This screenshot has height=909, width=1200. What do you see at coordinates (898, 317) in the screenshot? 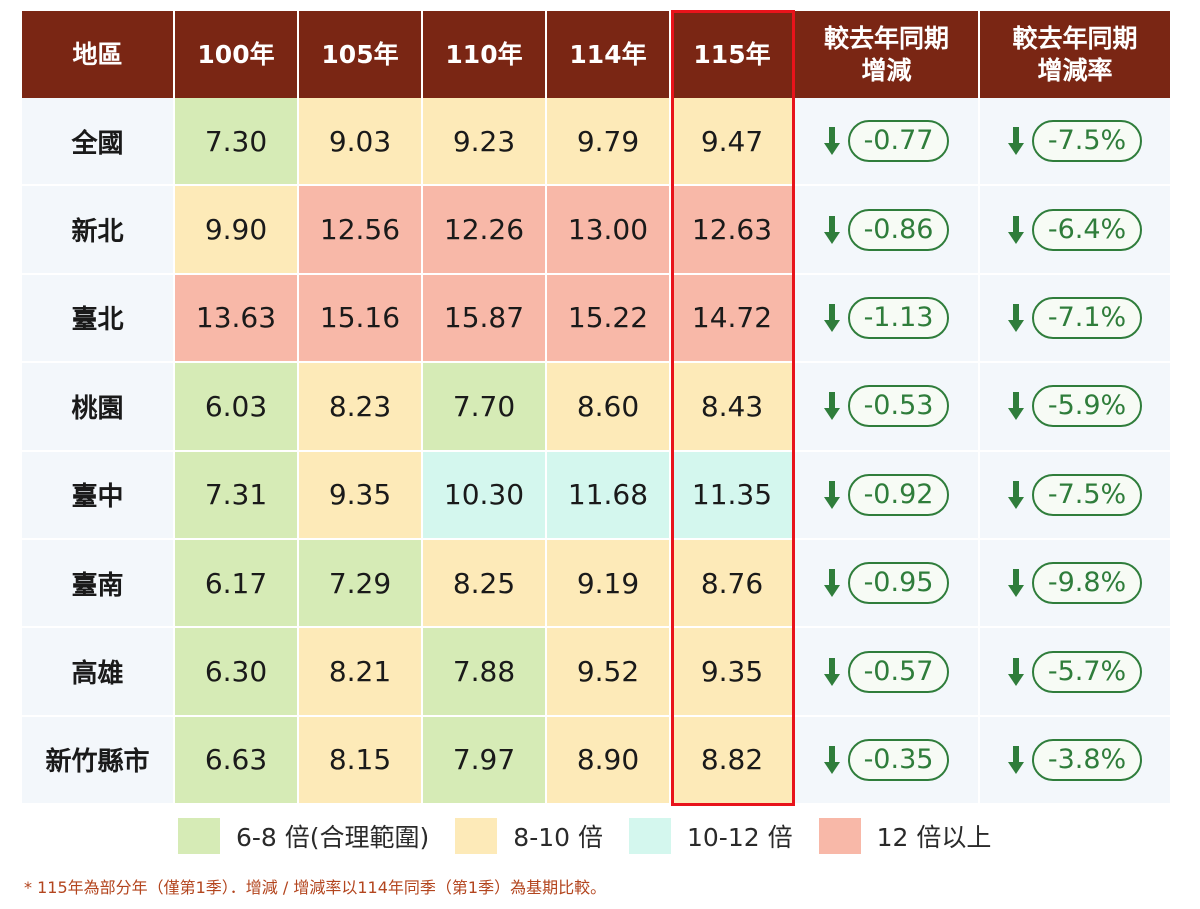
I see `change-value: -1.13` at bounding box center [898, 317].